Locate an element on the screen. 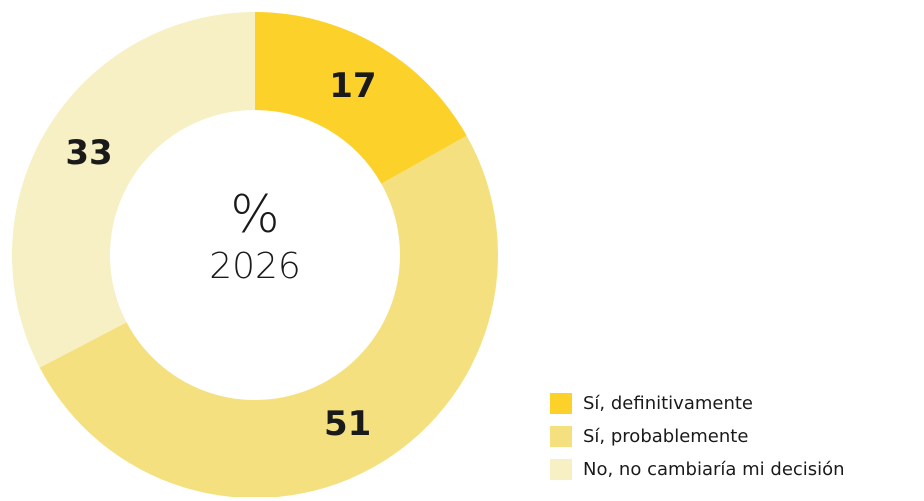 The image size is (924, 501). value-label: 33 is located at coordinates (88, 153).